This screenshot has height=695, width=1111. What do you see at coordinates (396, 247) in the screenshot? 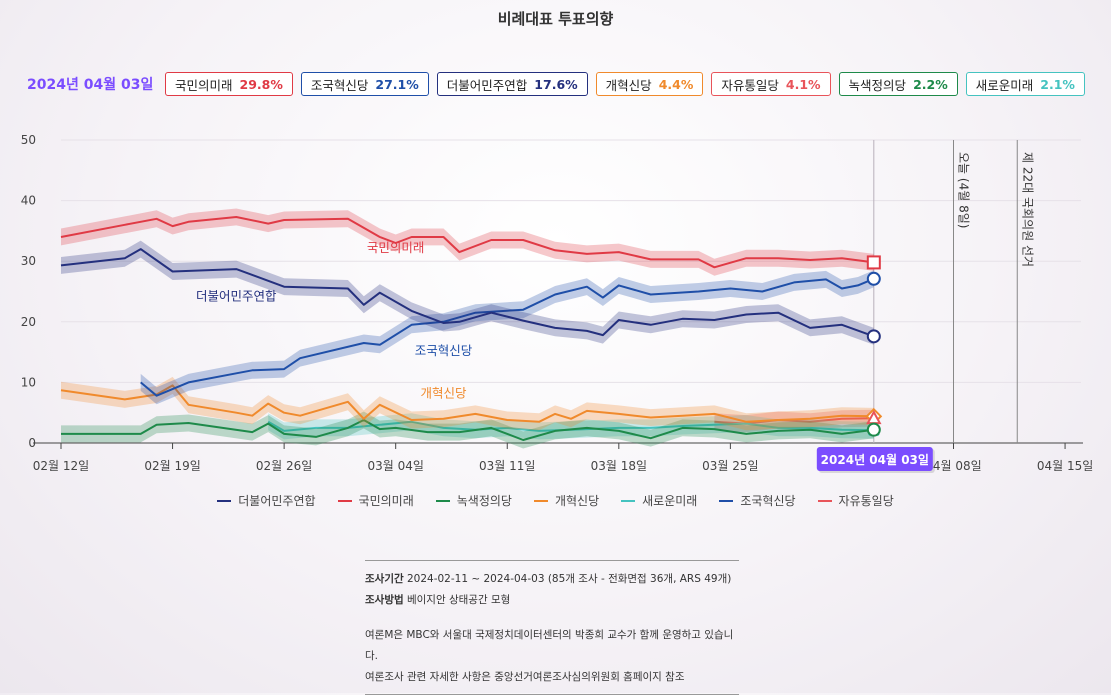
I see `series-label: 국민의미래` at bounding box center [396, 247].